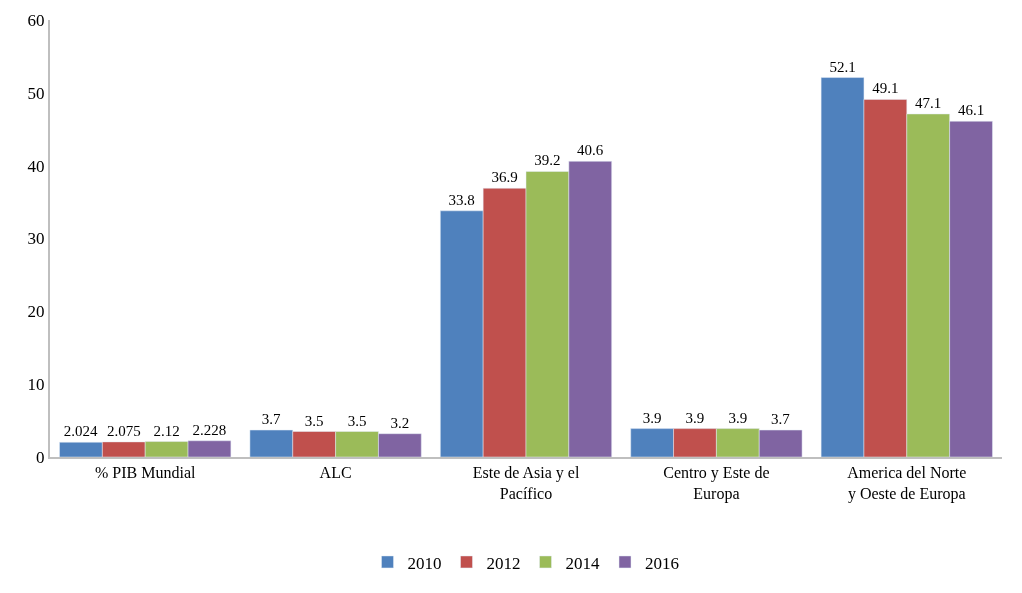 This screenshot has width=1022, height=593. What do you see at coordinates (424, 563) in the screenshot?
I see `legend-label: 2010` at bounding box center [424, 563].